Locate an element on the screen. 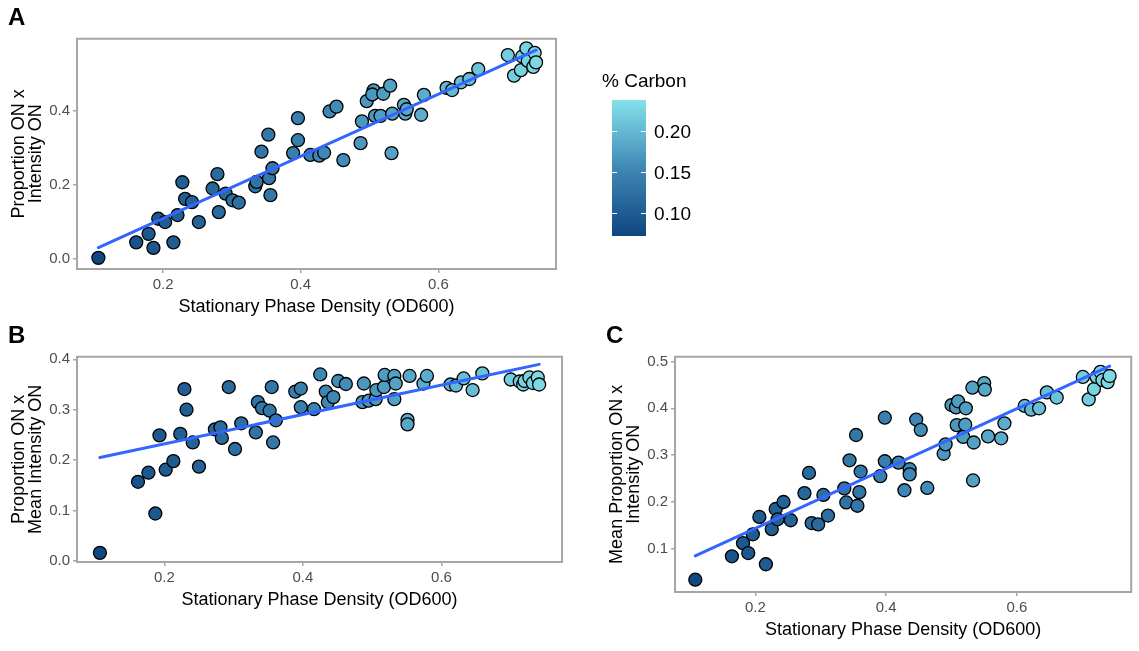 This screenshot has height=651, width=1139. color-bar-label: 0.15 is located at coordinates (672, 172).